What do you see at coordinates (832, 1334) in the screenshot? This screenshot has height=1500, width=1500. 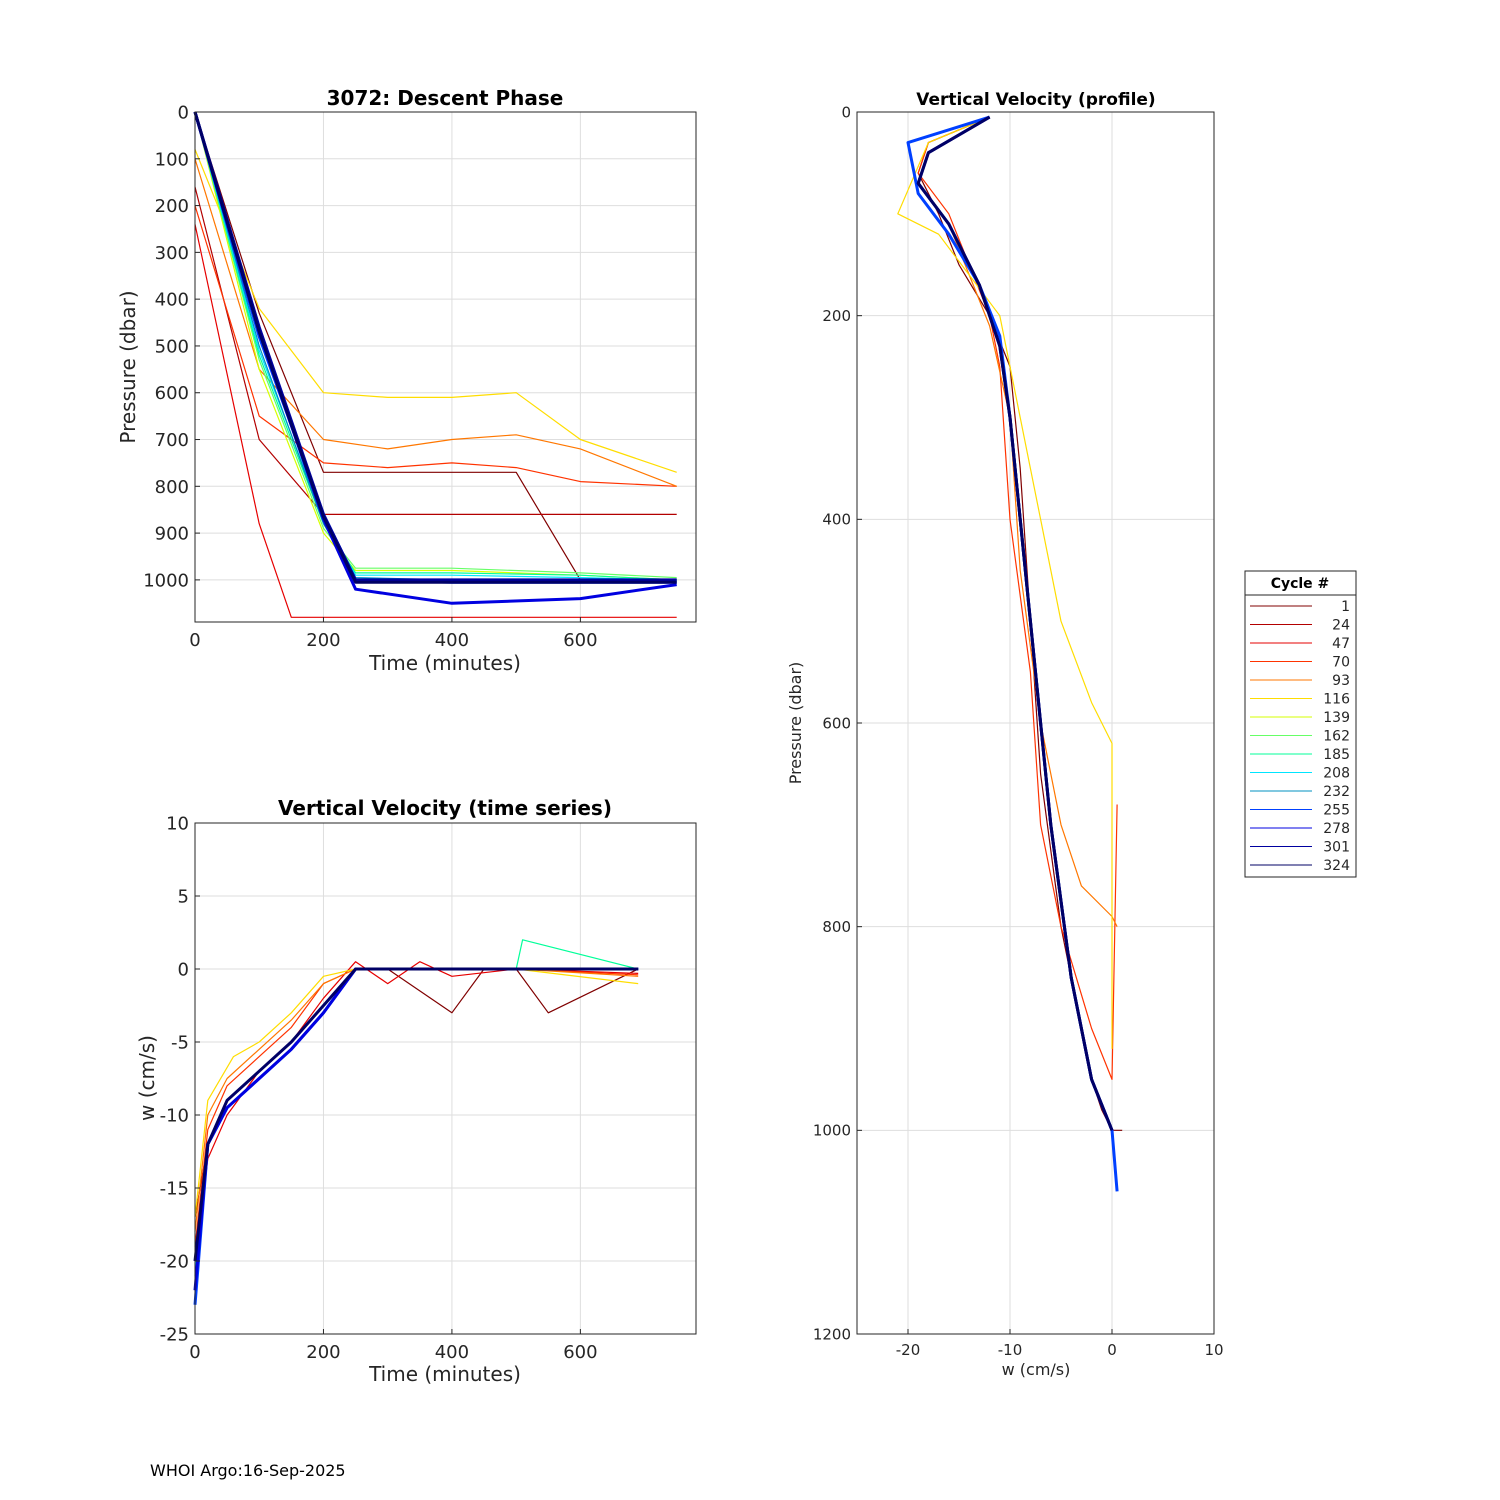 I see `wprofile-ytick-label: 1200` at bounding box center [832, 1334].